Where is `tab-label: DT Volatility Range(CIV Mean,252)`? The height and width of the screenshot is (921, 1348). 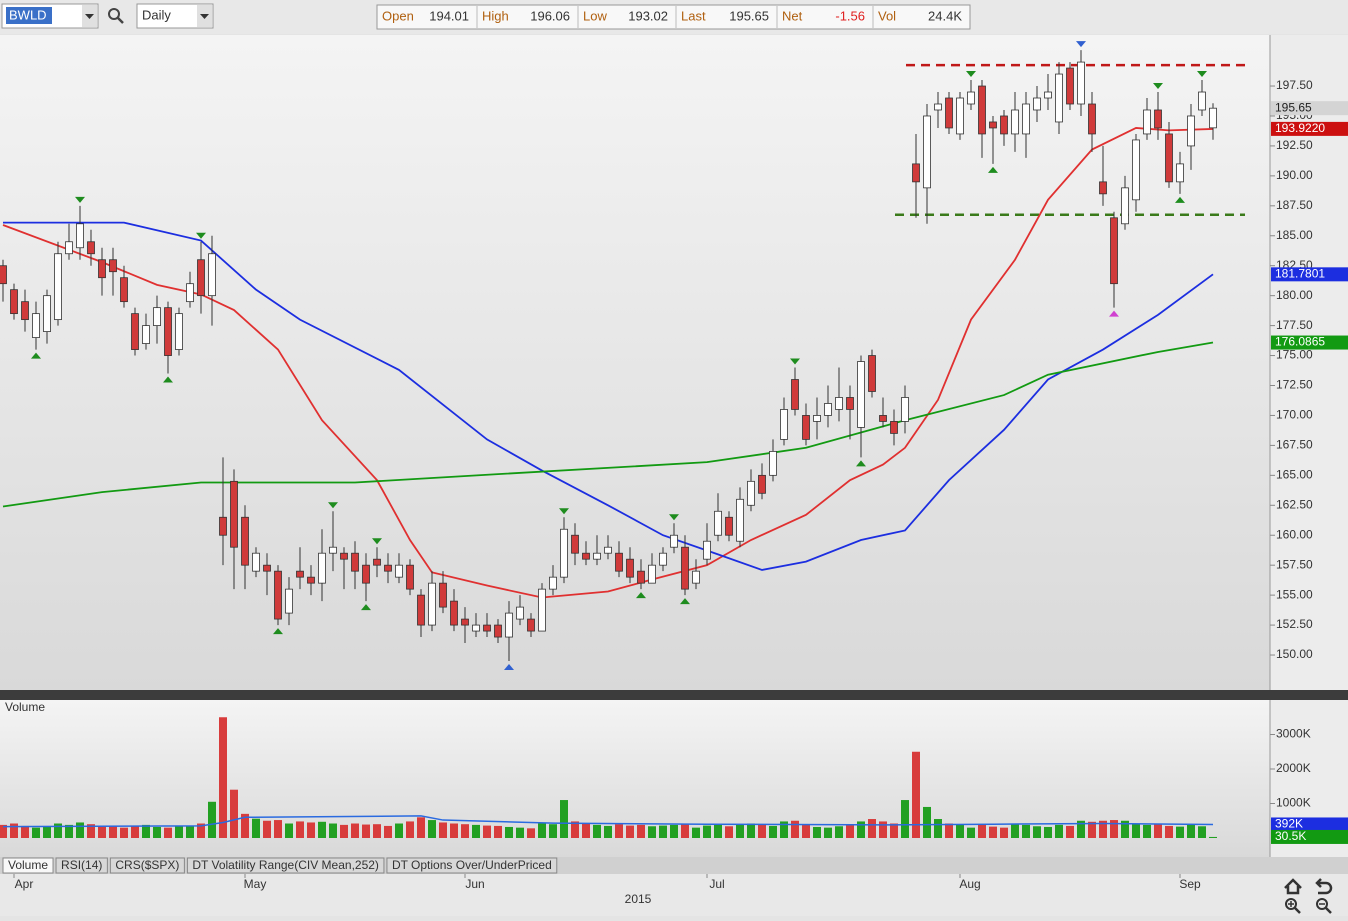
tab-label: DT Volatility Range(CIV Mean,252) is located at coordinates (285, 865).